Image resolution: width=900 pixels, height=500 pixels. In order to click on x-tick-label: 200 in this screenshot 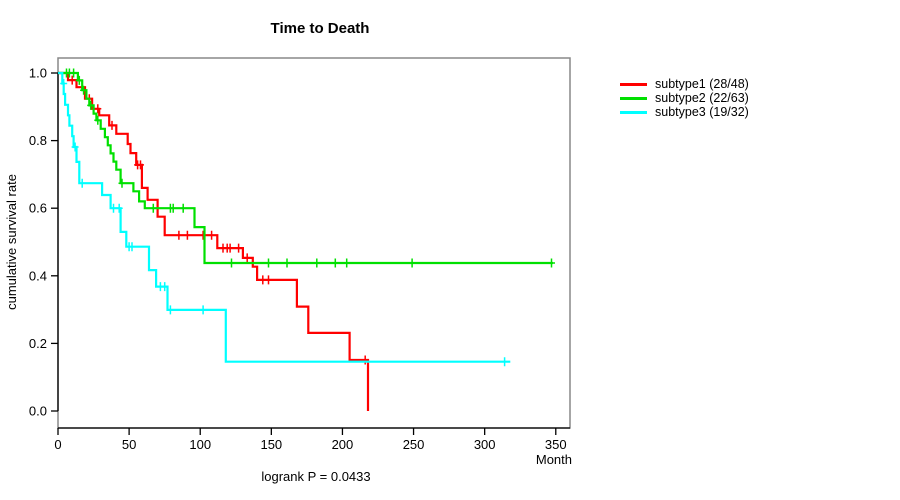, I will do `click(343, 444)`.